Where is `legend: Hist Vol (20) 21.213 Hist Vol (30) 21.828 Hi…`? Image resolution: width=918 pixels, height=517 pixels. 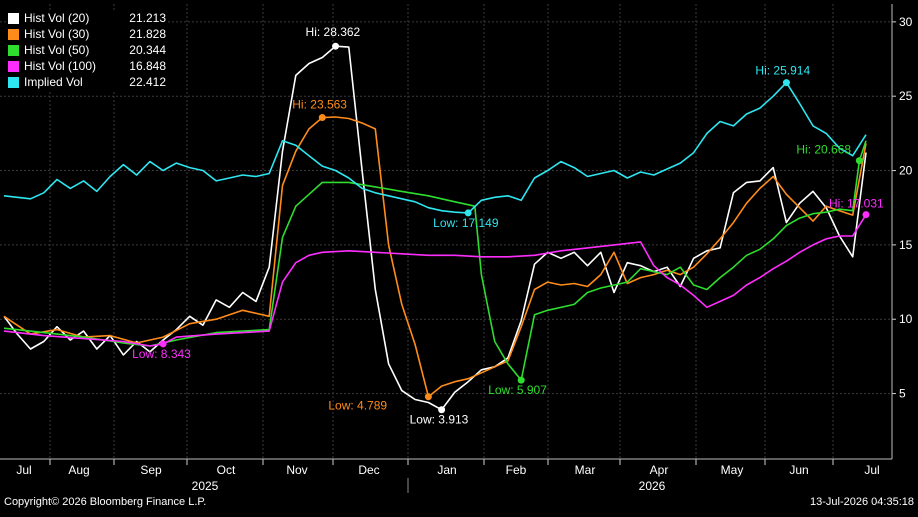
legend: Hist Vol (20) 21.213 Hist Vol (30) 21.828 Hi… is located at coordinates (87, 50).